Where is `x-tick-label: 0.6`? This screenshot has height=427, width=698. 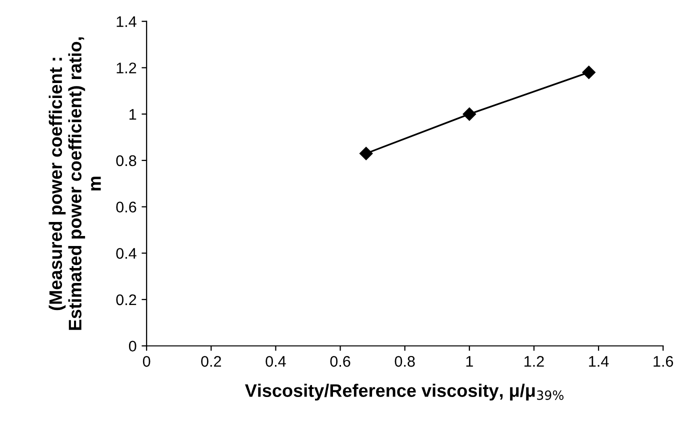 x-tick-label: 0.6 is located at coordinates (340, 361).